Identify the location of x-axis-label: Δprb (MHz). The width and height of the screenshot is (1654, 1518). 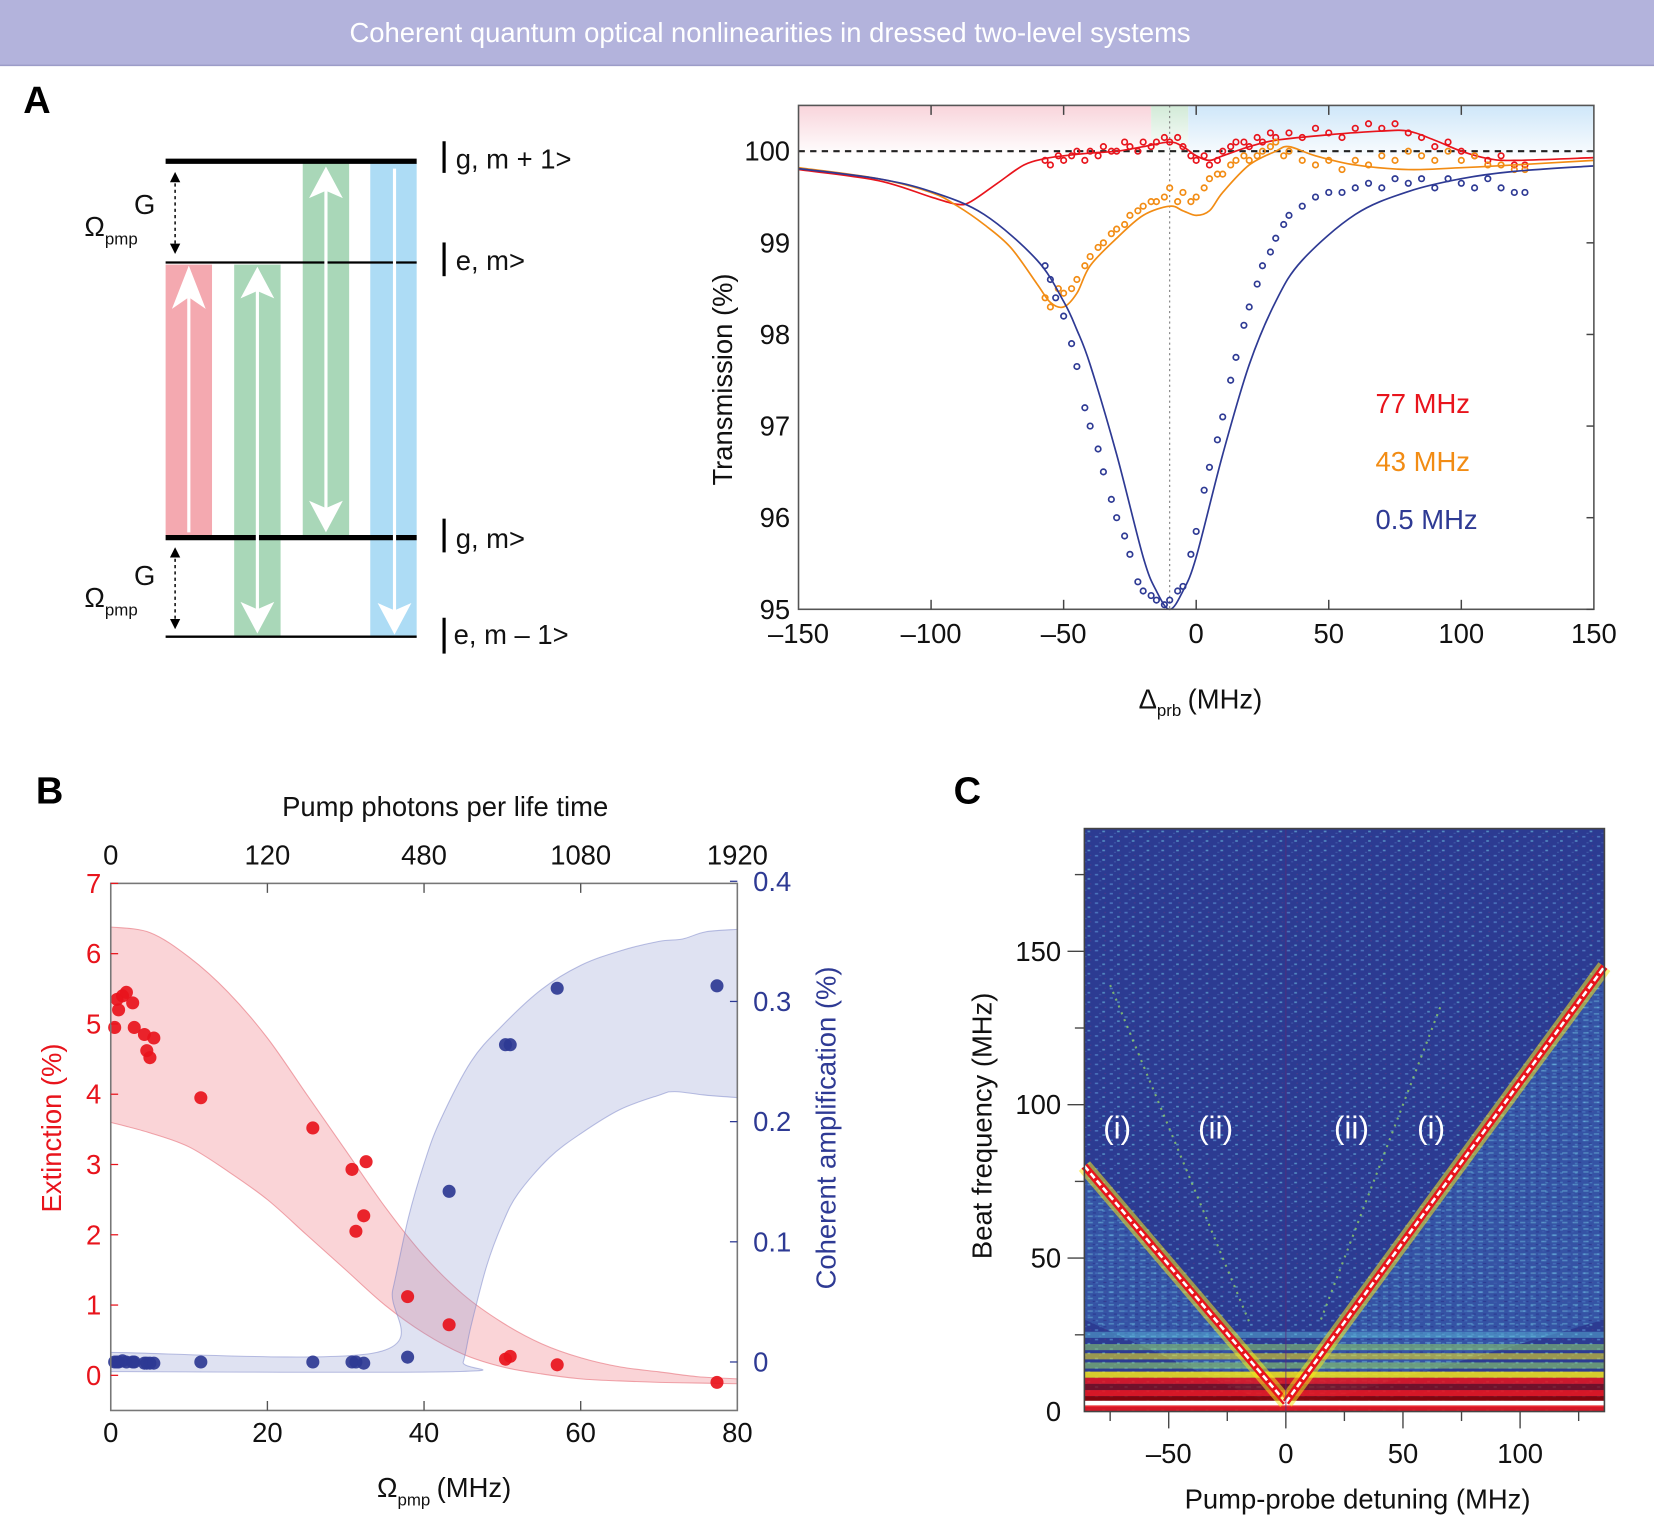
(1201, 701).